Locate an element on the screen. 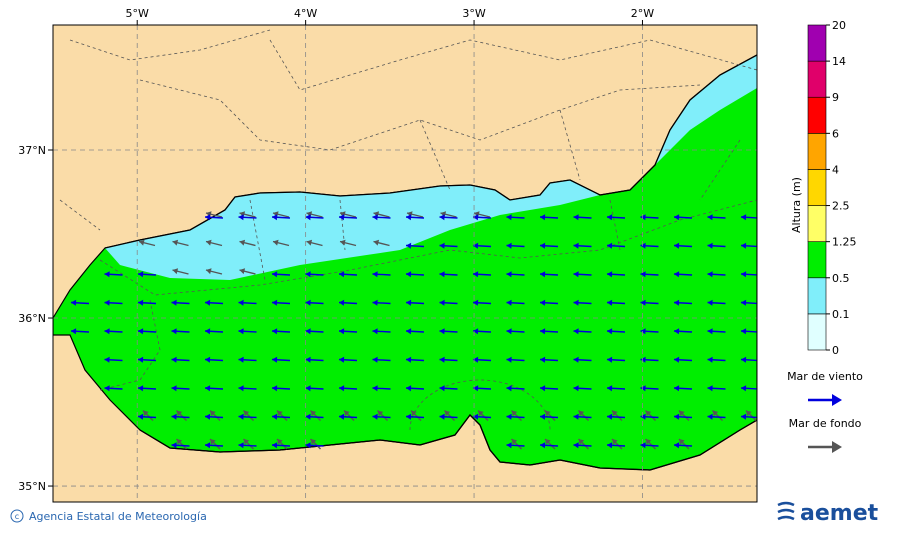  logo-icon is located at coordinates (786, 511).